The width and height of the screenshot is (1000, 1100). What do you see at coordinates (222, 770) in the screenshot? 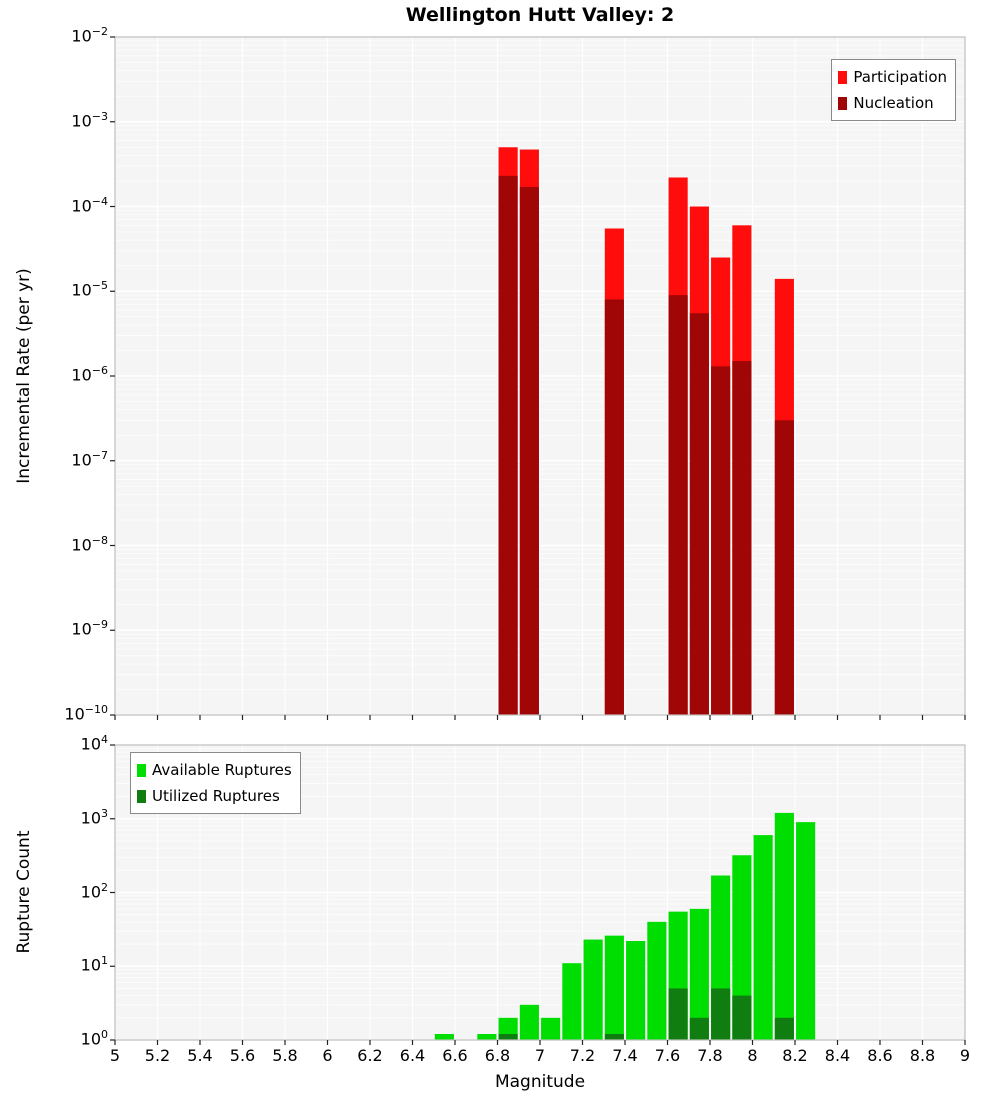
I see `legend-label-available: Available Ruptures` at bounding box center [222, 770].